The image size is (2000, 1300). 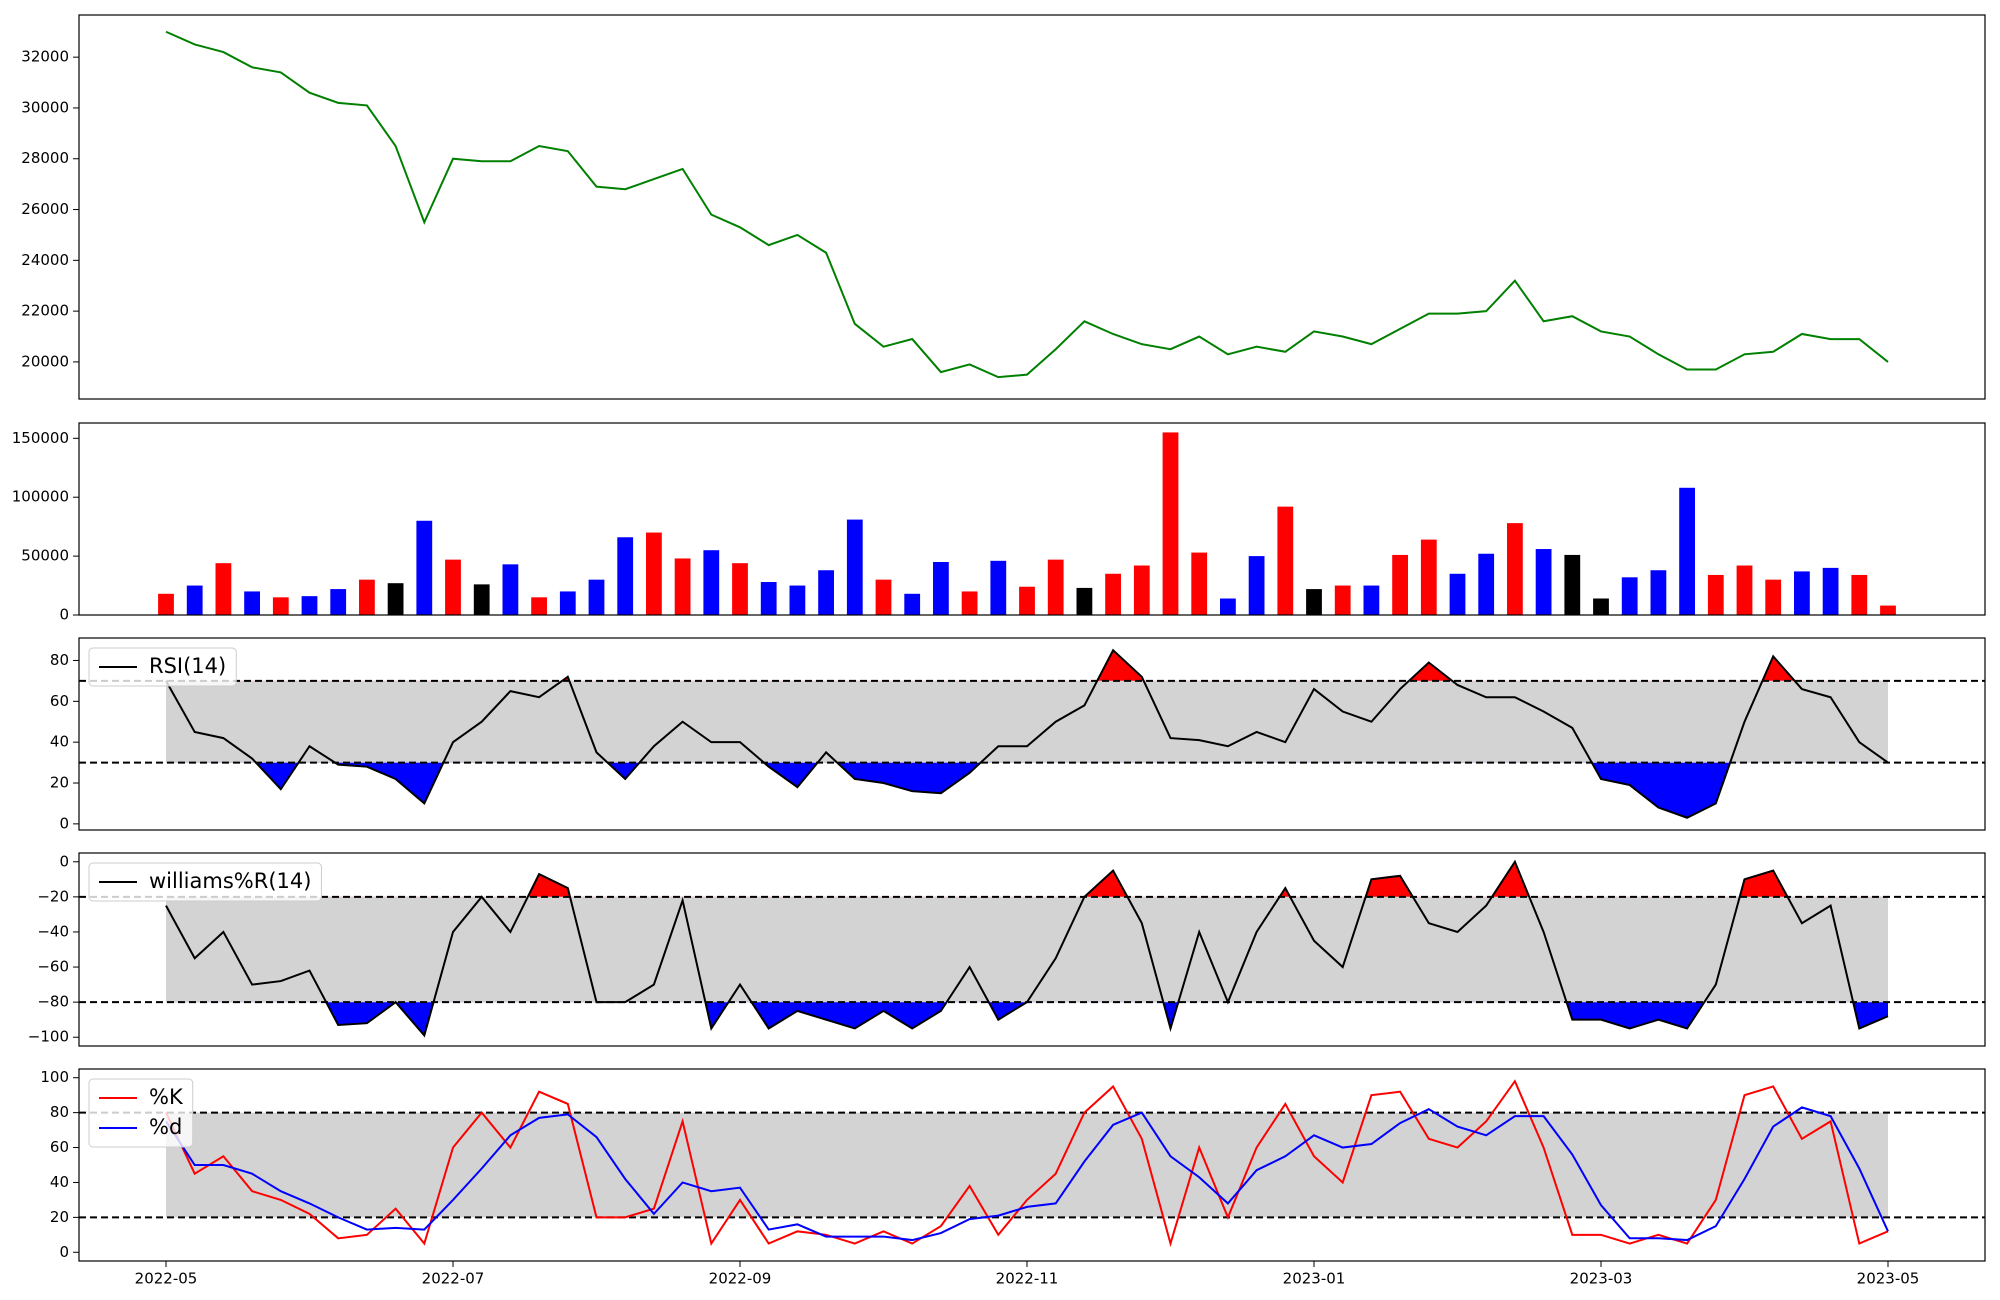 I want to click on x-tick-label: 2023-01, so click(x=1314, y=1279).